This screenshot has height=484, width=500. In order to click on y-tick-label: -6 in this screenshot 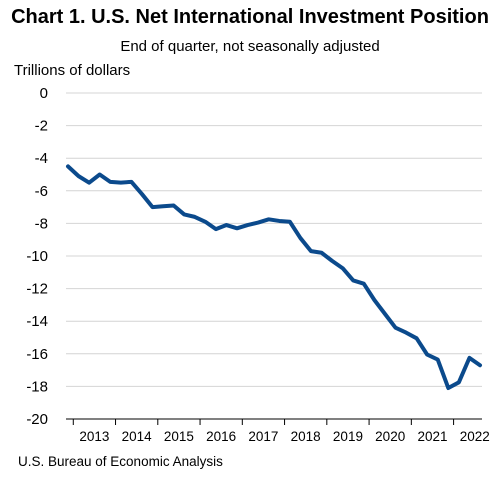, I will do `click(41, 191)`.